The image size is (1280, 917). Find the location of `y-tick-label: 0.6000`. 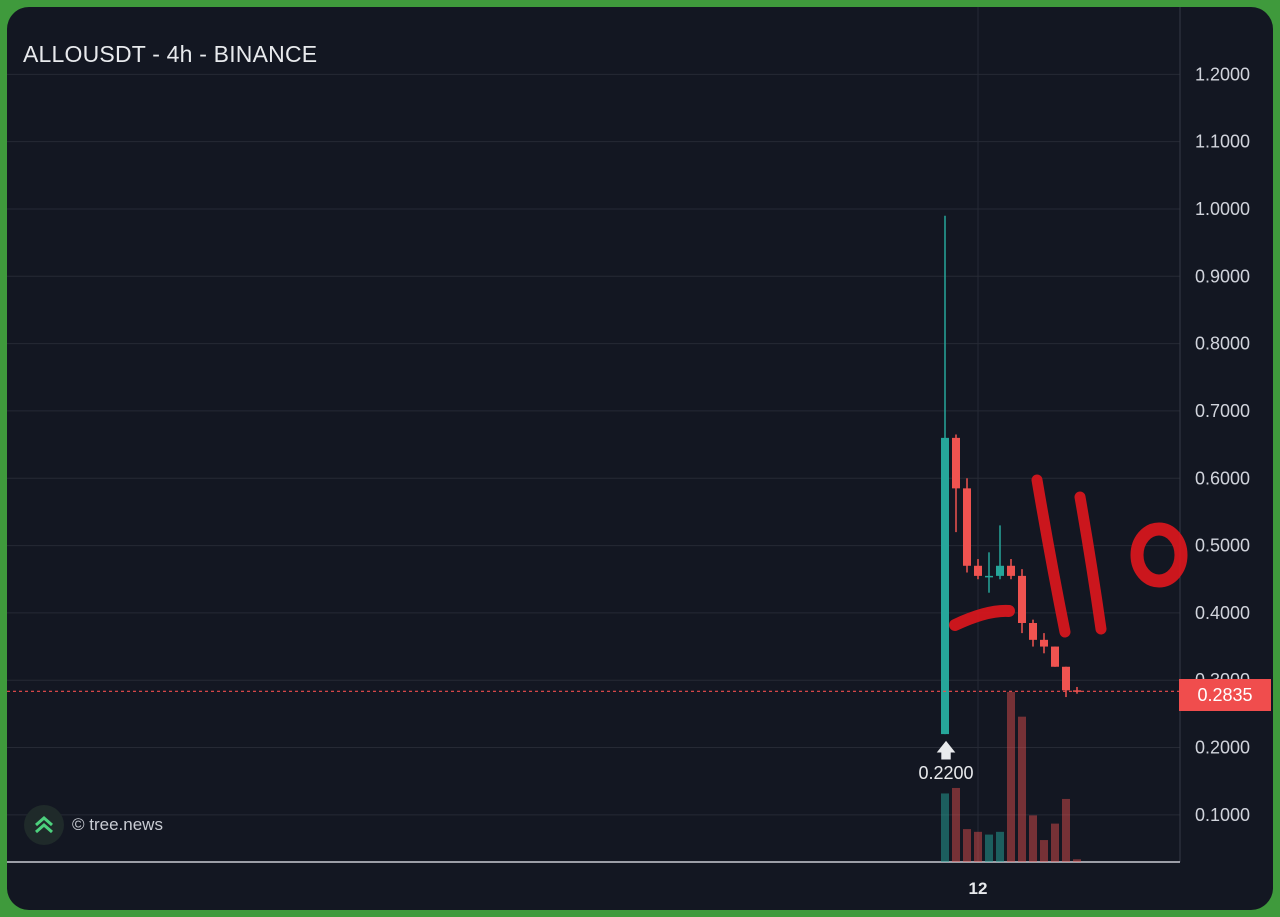

y-tick-label: 0.6000 is located at coordinates (1222, 478).